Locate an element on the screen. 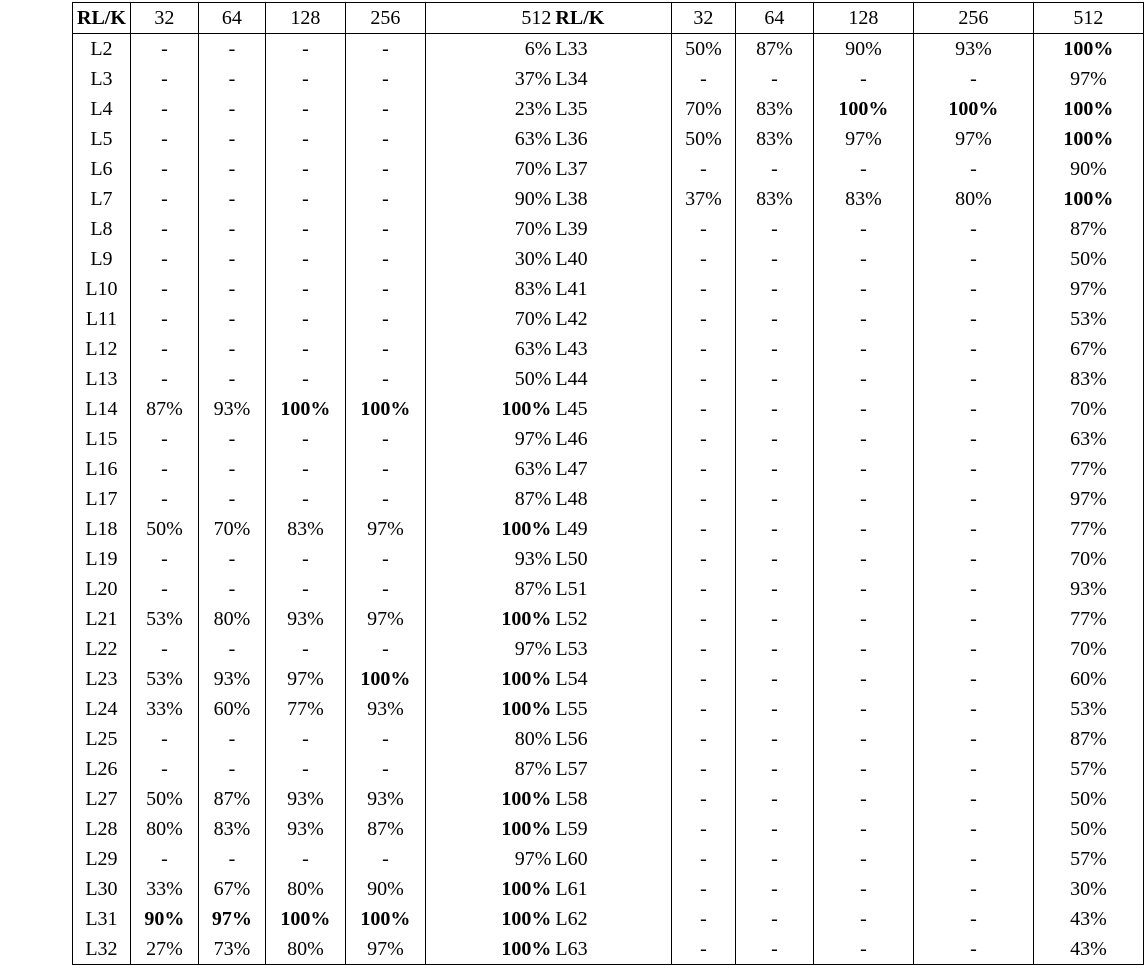 Image resolution: width=1145 pixels, height=980 pixels. table-cell: 63% is located at coordinates (1088, 439).